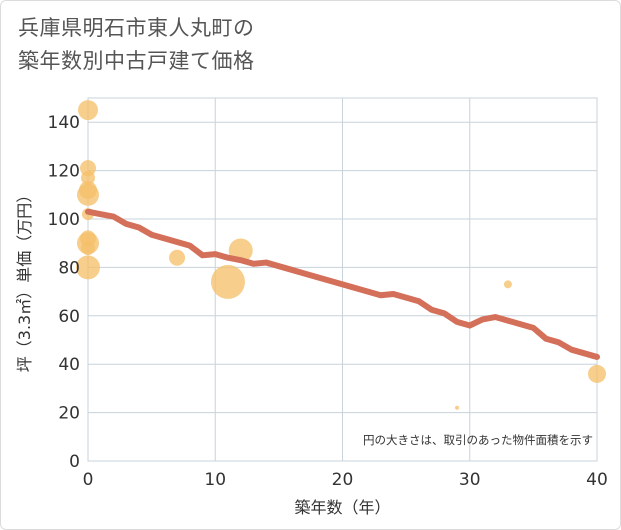  I want to click on x-axis-label: 築年数（年）, so click(342, 507).